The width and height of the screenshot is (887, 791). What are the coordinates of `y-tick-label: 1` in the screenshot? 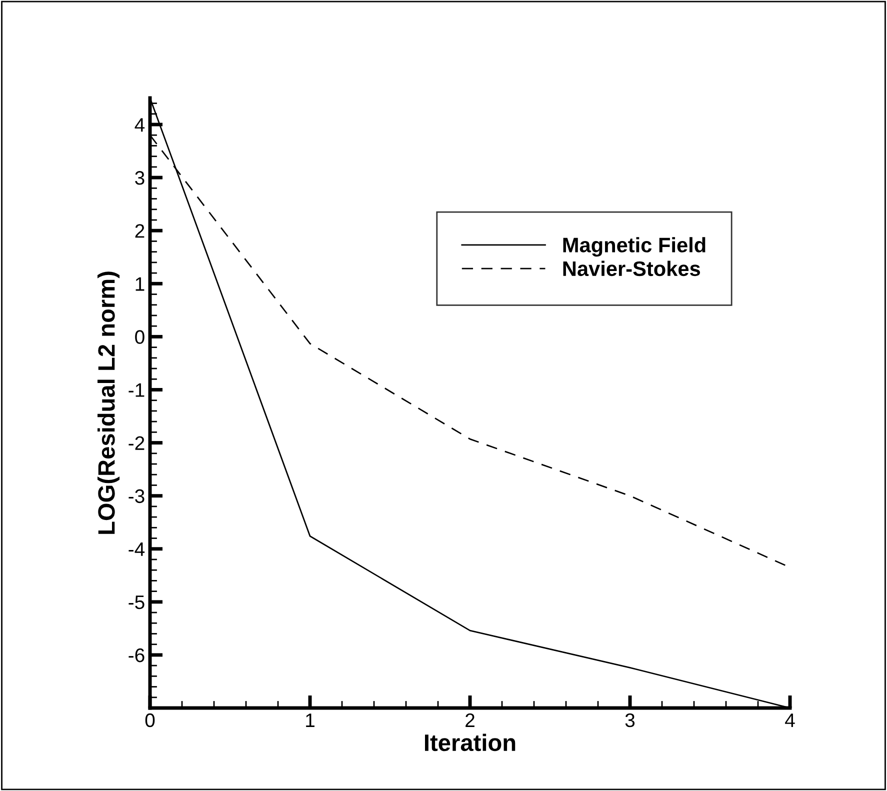 It's located at (140, 284).